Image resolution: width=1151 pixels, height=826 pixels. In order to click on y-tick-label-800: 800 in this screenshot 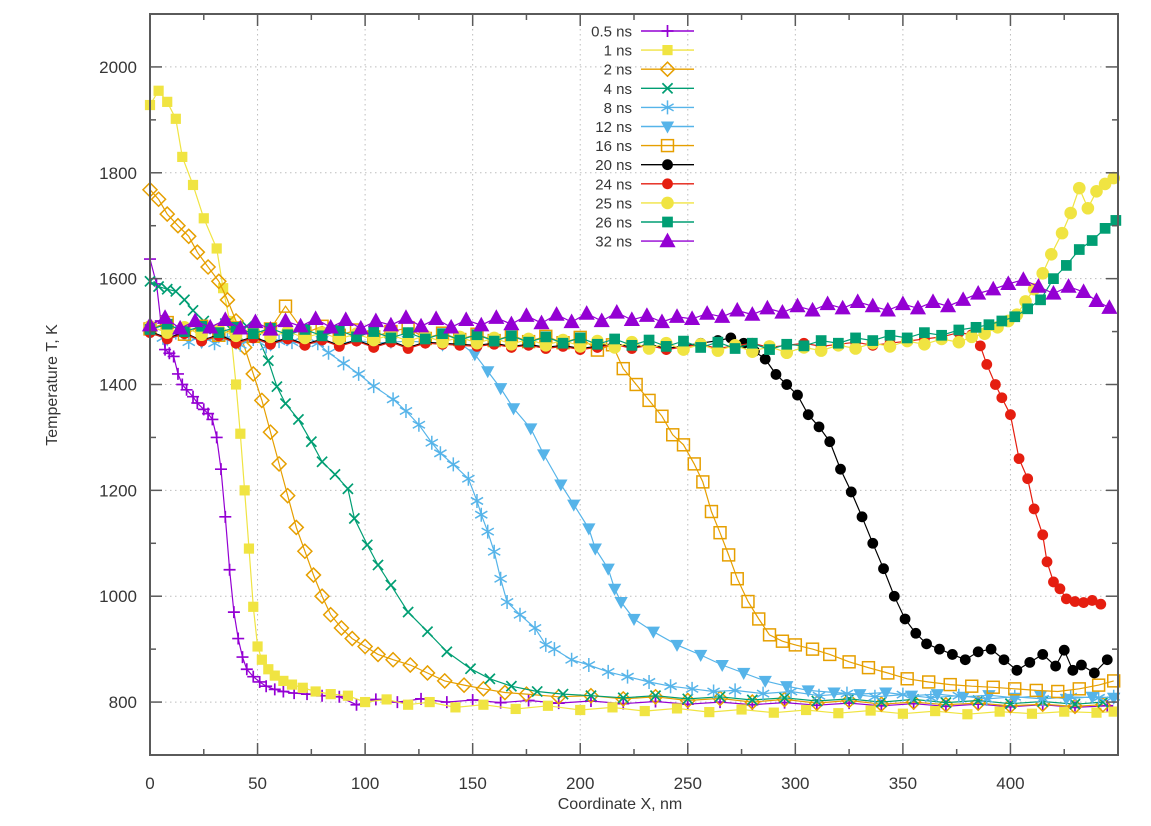, I will do `click(123, 702)`.